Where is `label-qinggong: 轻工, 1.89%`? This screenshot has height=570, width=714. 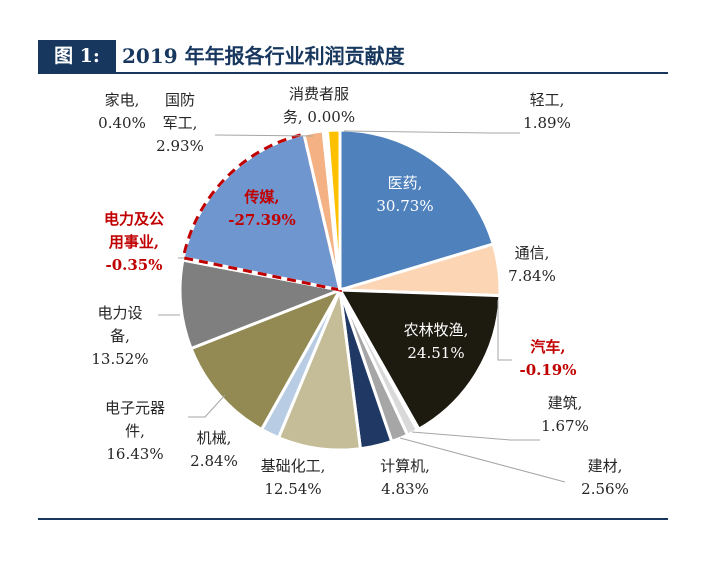
label-qinggong: 轻工, 1.89% is located at coordinates (547, 111).